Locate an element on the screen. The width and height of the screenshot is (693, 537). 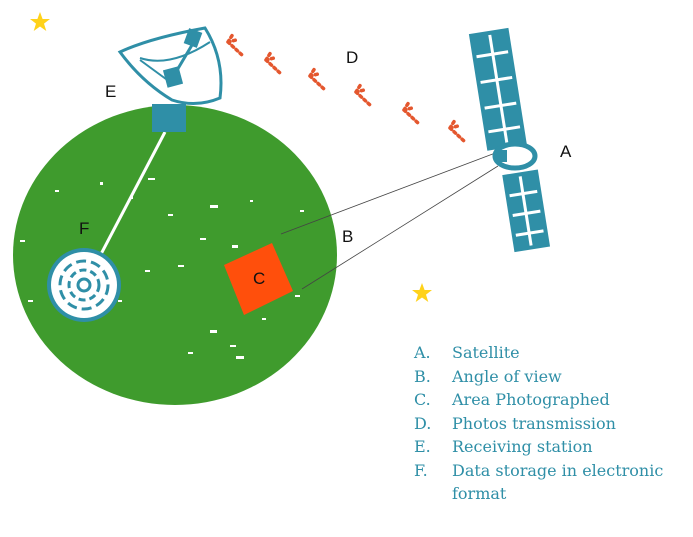
label-c: C is located at coordinates (259, 278).